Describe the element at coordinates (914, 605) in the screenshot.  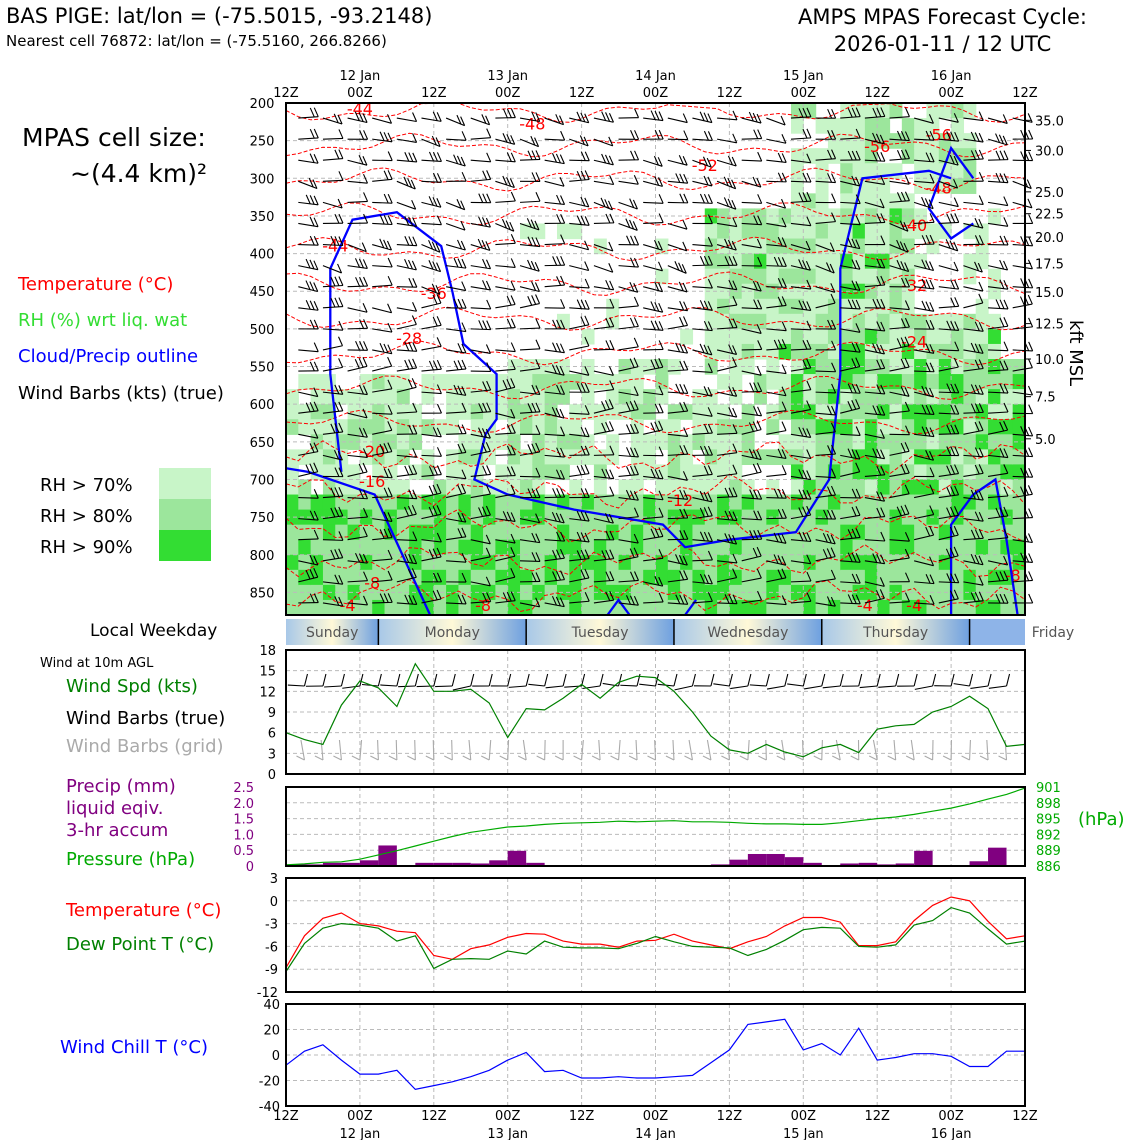
I see `isotherm-label: -4` at that location.